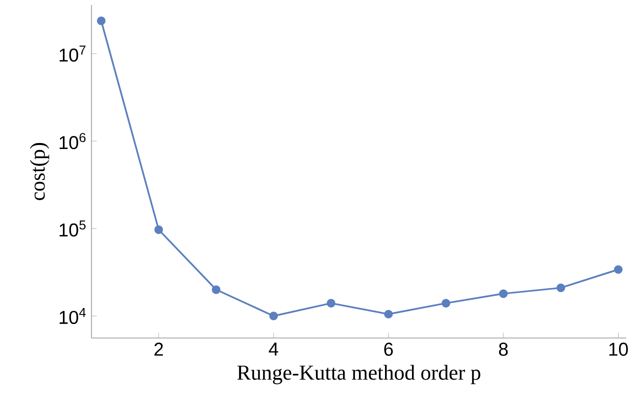 This screenshot has width=633, height=416. What do you see at coordinates (73, 141) in the screenshot?
I see `y-tick-label: 10$^{6}$` at bounding box center [73, 141].